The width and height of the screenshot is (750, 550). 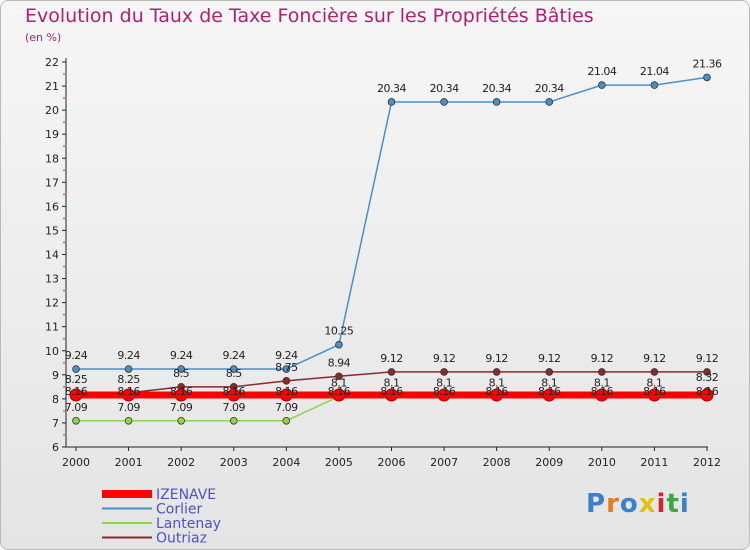 What do you see at coordinates (234, 373) in the screenshot?
I see `data-label: 8.5` at bounding box center [234, 373].